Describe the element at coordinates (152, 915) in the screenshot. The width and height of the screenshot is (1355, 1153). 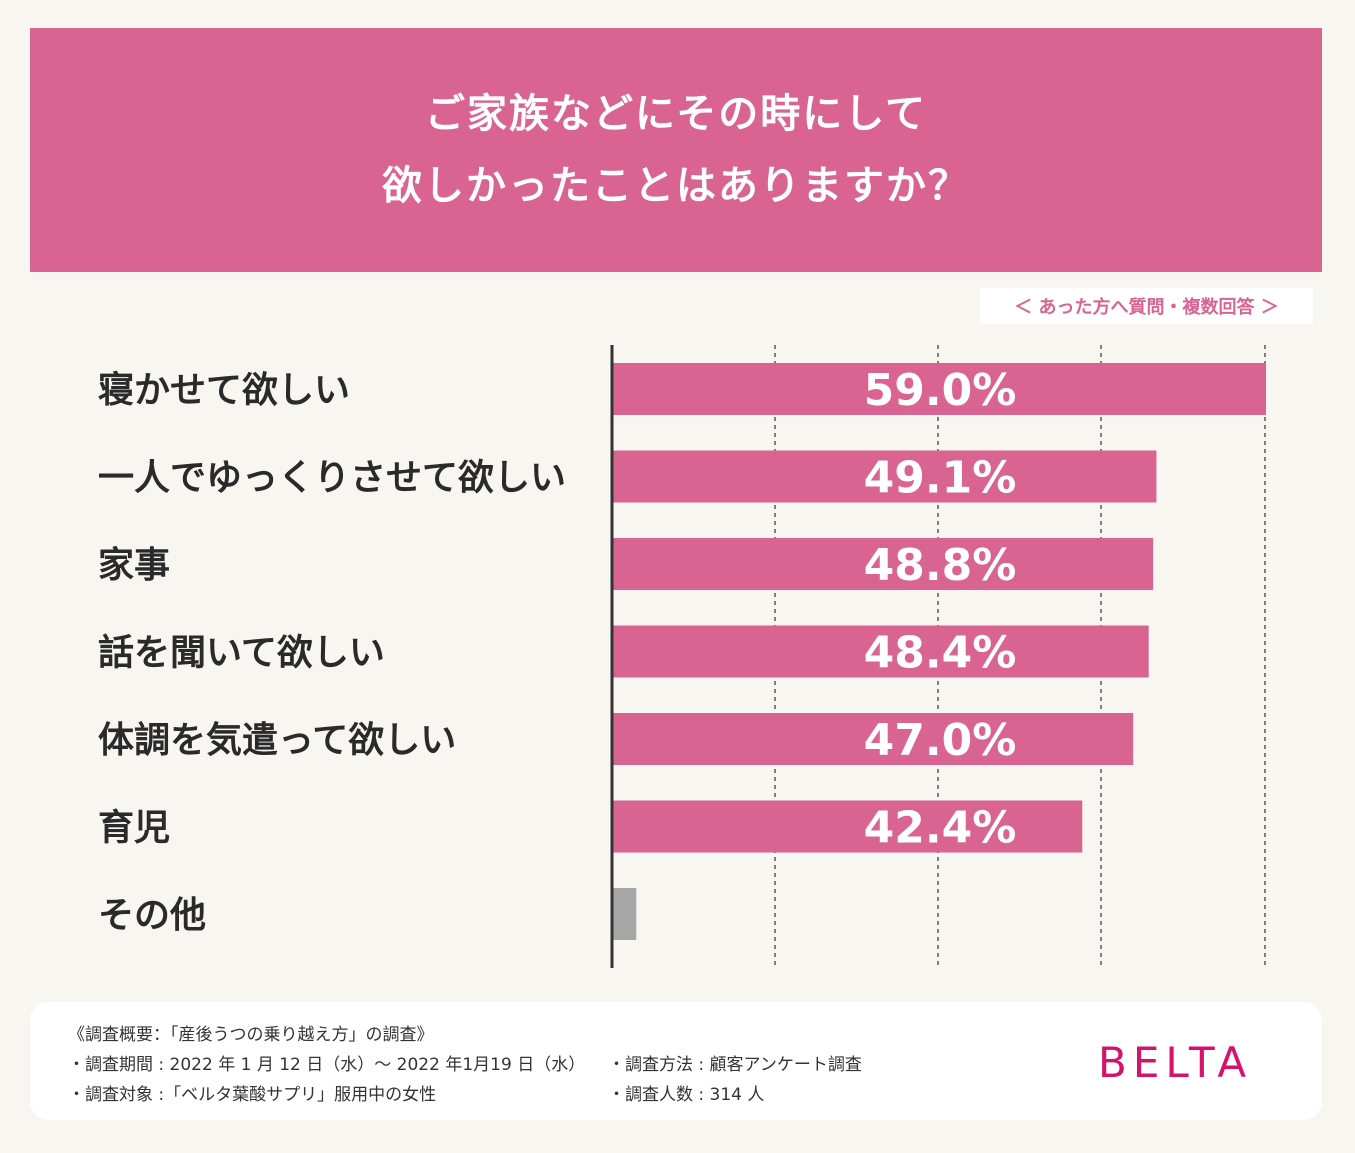
I see `category-label: その他` at that location.